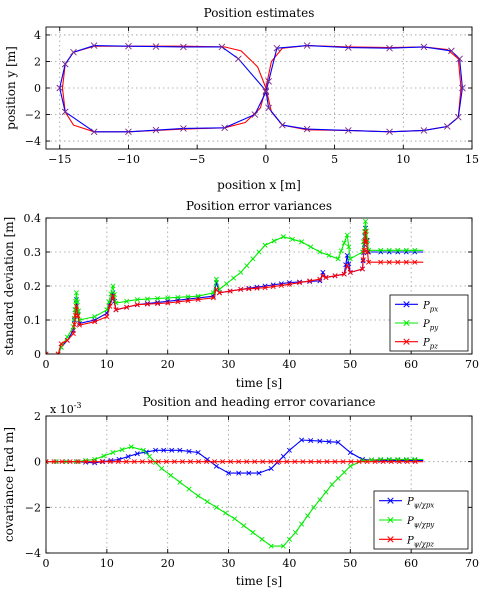  Describe the element at coordinates (33, 115) in the screenshot. I see `y-tick-label: −2` at that location.